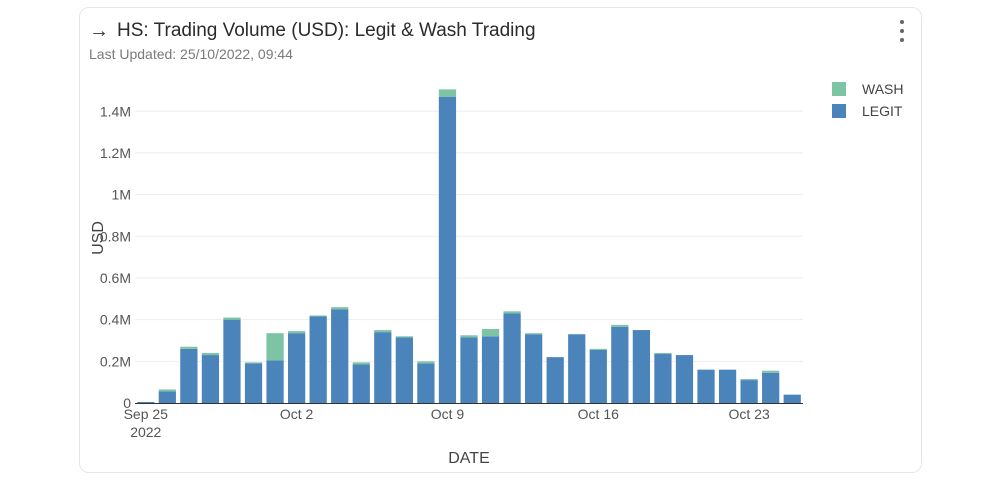 The height and width of the screenshot is (483, 1000). What do you see at coordinates (98, 238) in the screenshot?
I see `y-axis-title: USD` at bounding box center [98, 238].